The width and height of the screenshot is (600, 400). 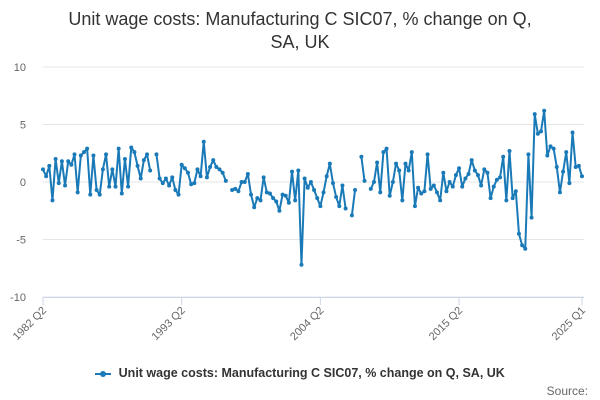 What do you see at coordinates (569, 324) in the screenshot?
I see `x-tick-label: 2025 Q1` at bounding box center [569, 324].